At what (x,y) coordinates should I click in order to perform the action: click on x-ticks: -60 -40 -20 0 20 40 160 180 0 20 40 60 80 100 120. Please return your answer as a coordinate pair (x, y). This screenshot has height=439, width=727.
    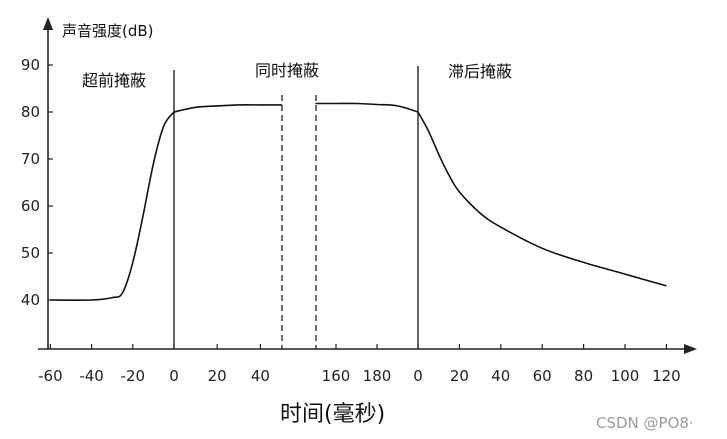
    Looking at the image, I should click on (359, 364).